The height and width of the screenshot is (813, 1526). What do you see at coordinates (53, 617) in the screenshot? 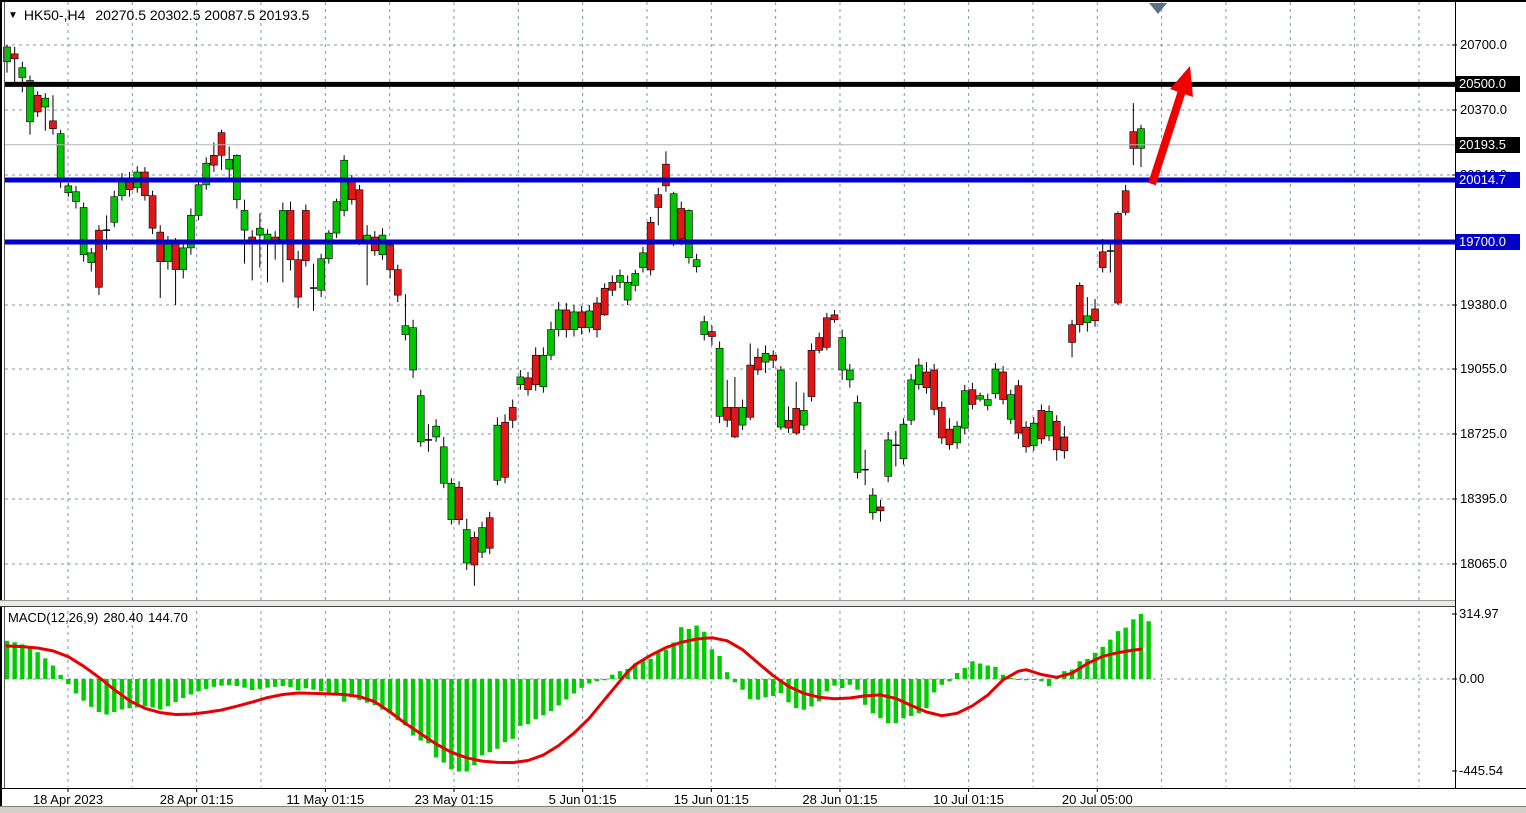
I see `macd-label-text: MACD(12,26,9)` at bounding box center [53, 617].